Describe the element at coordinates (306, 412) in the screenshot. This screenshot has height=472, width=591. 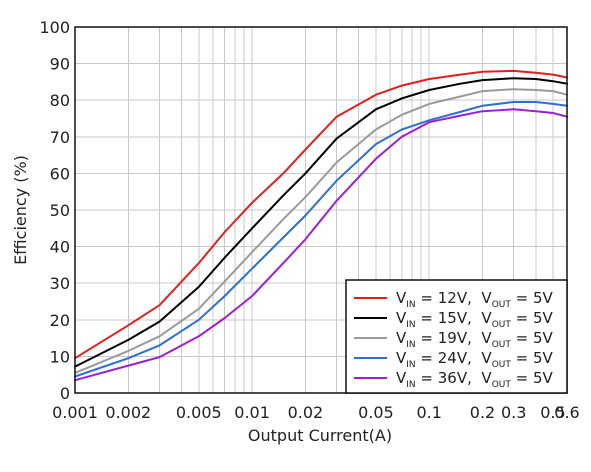
I see `x-tick-label: 0.02` at that location.